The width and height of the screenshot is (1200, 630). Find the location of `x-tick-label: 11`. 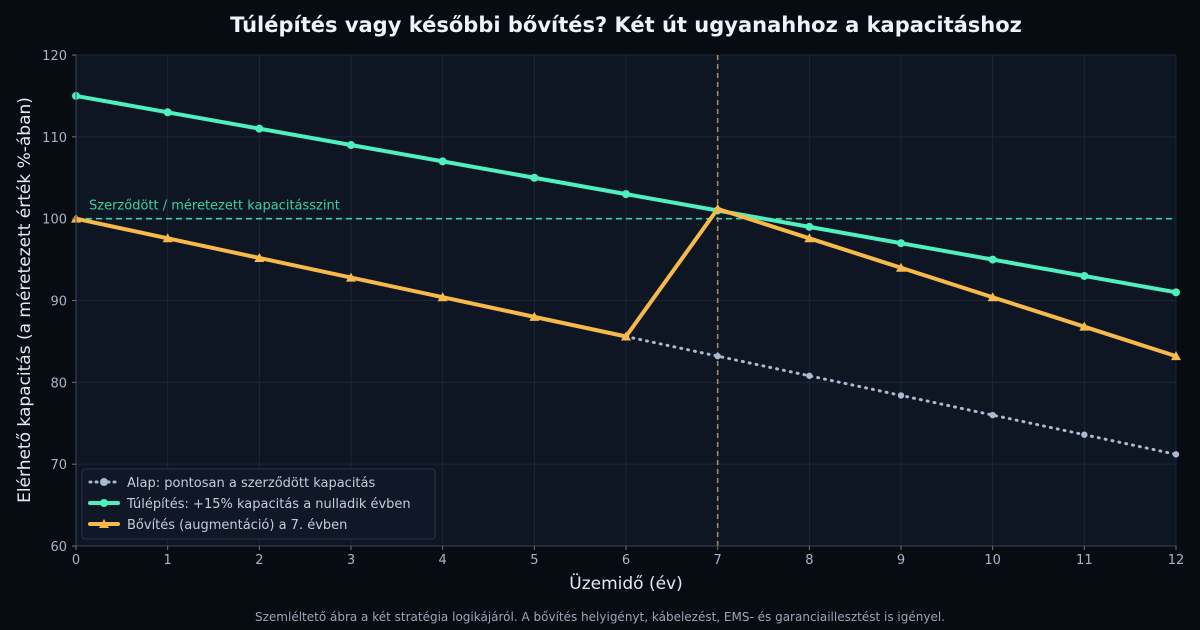

x-tick-label: 11 is located at coordinates (1084, 560).